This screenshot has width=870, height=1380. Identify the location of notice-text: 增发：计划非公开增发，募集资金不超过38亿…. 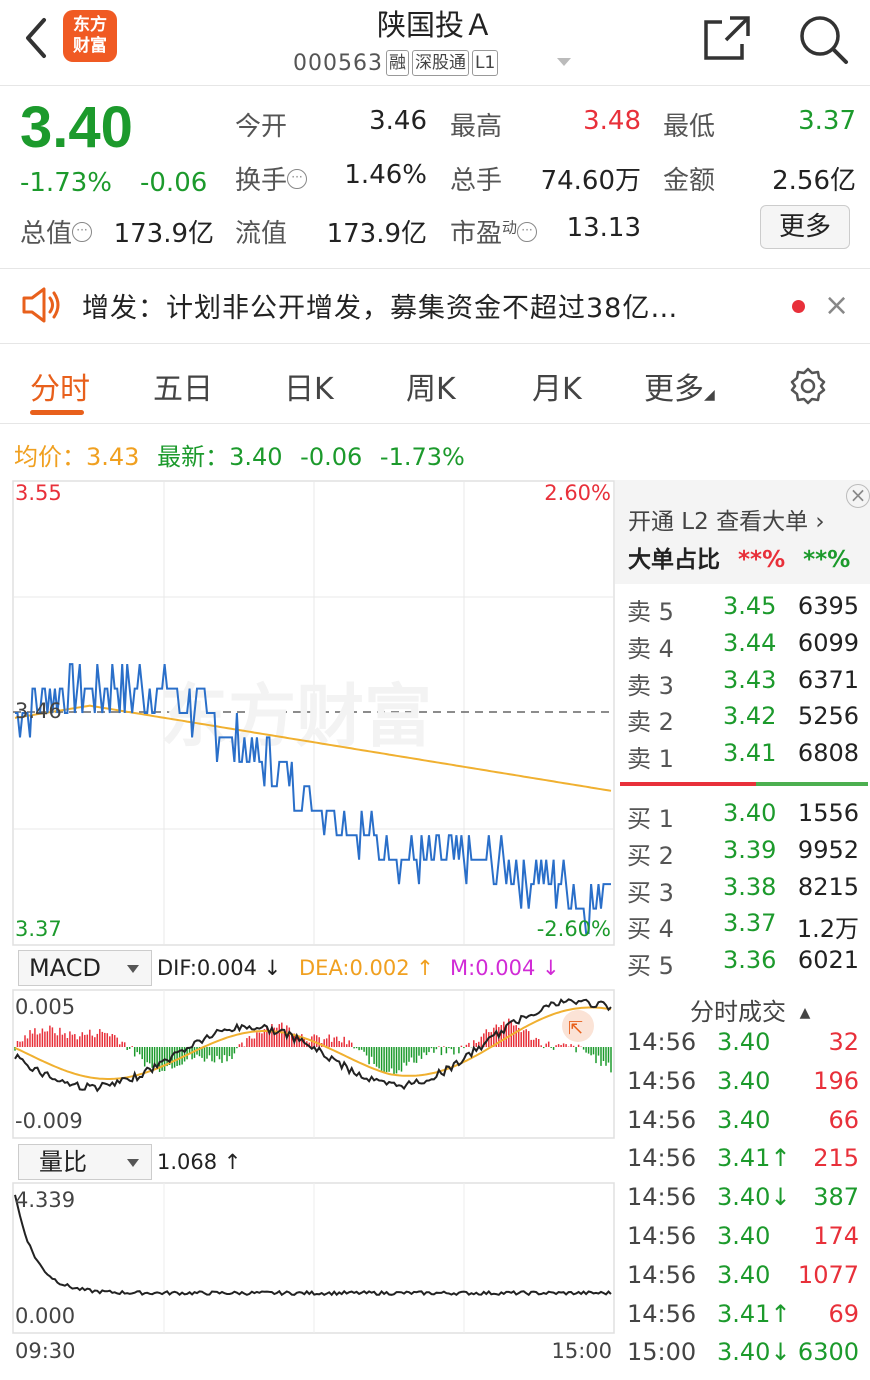
(380, 308).